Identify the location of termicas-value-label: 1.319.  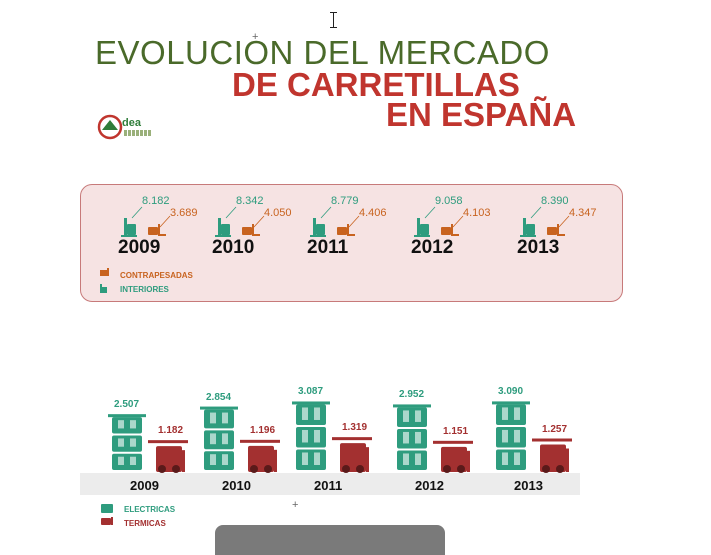
(355, 428).